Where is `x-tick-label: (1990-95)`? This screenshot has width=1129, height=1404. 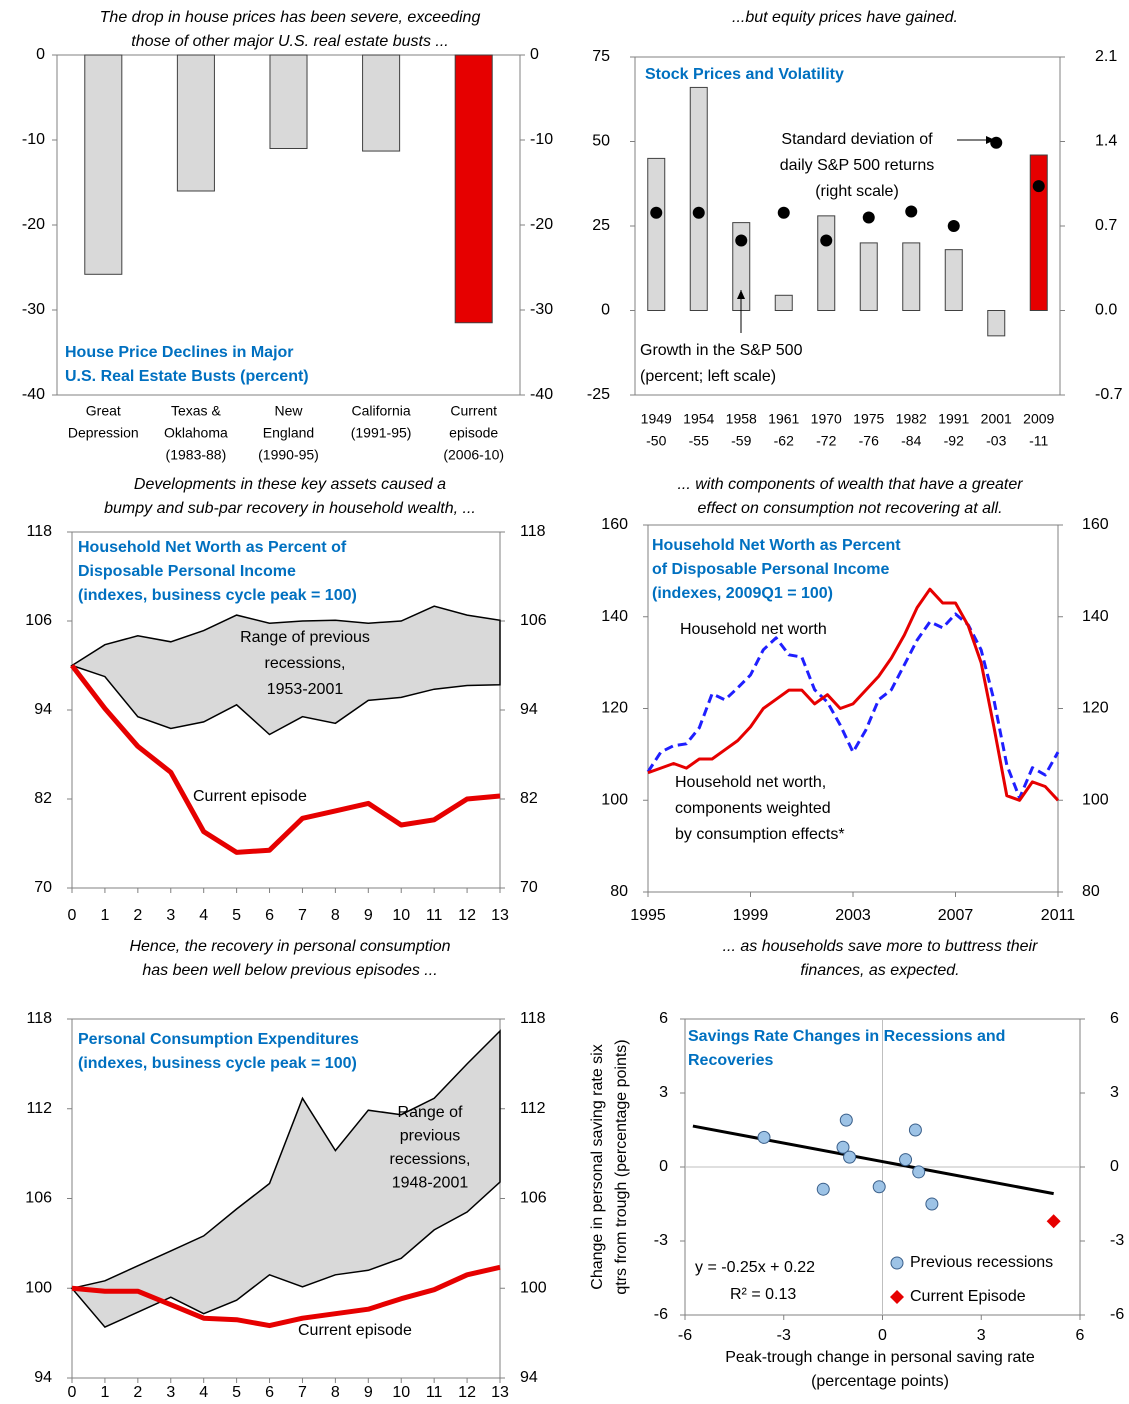
x-tick-label: (1990-95) is located at coordinates (288, 455).